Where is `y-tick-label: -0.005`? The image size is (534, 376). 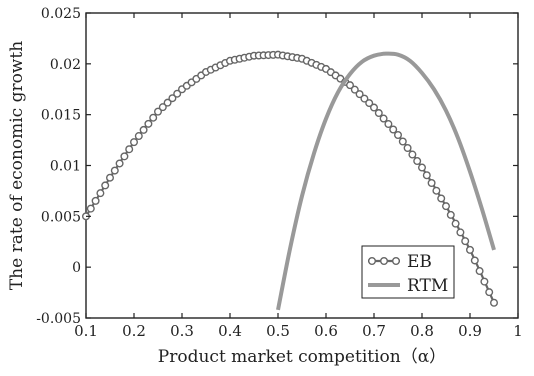
y-tick-label: -0.005 is located at coordinates (58, 319).